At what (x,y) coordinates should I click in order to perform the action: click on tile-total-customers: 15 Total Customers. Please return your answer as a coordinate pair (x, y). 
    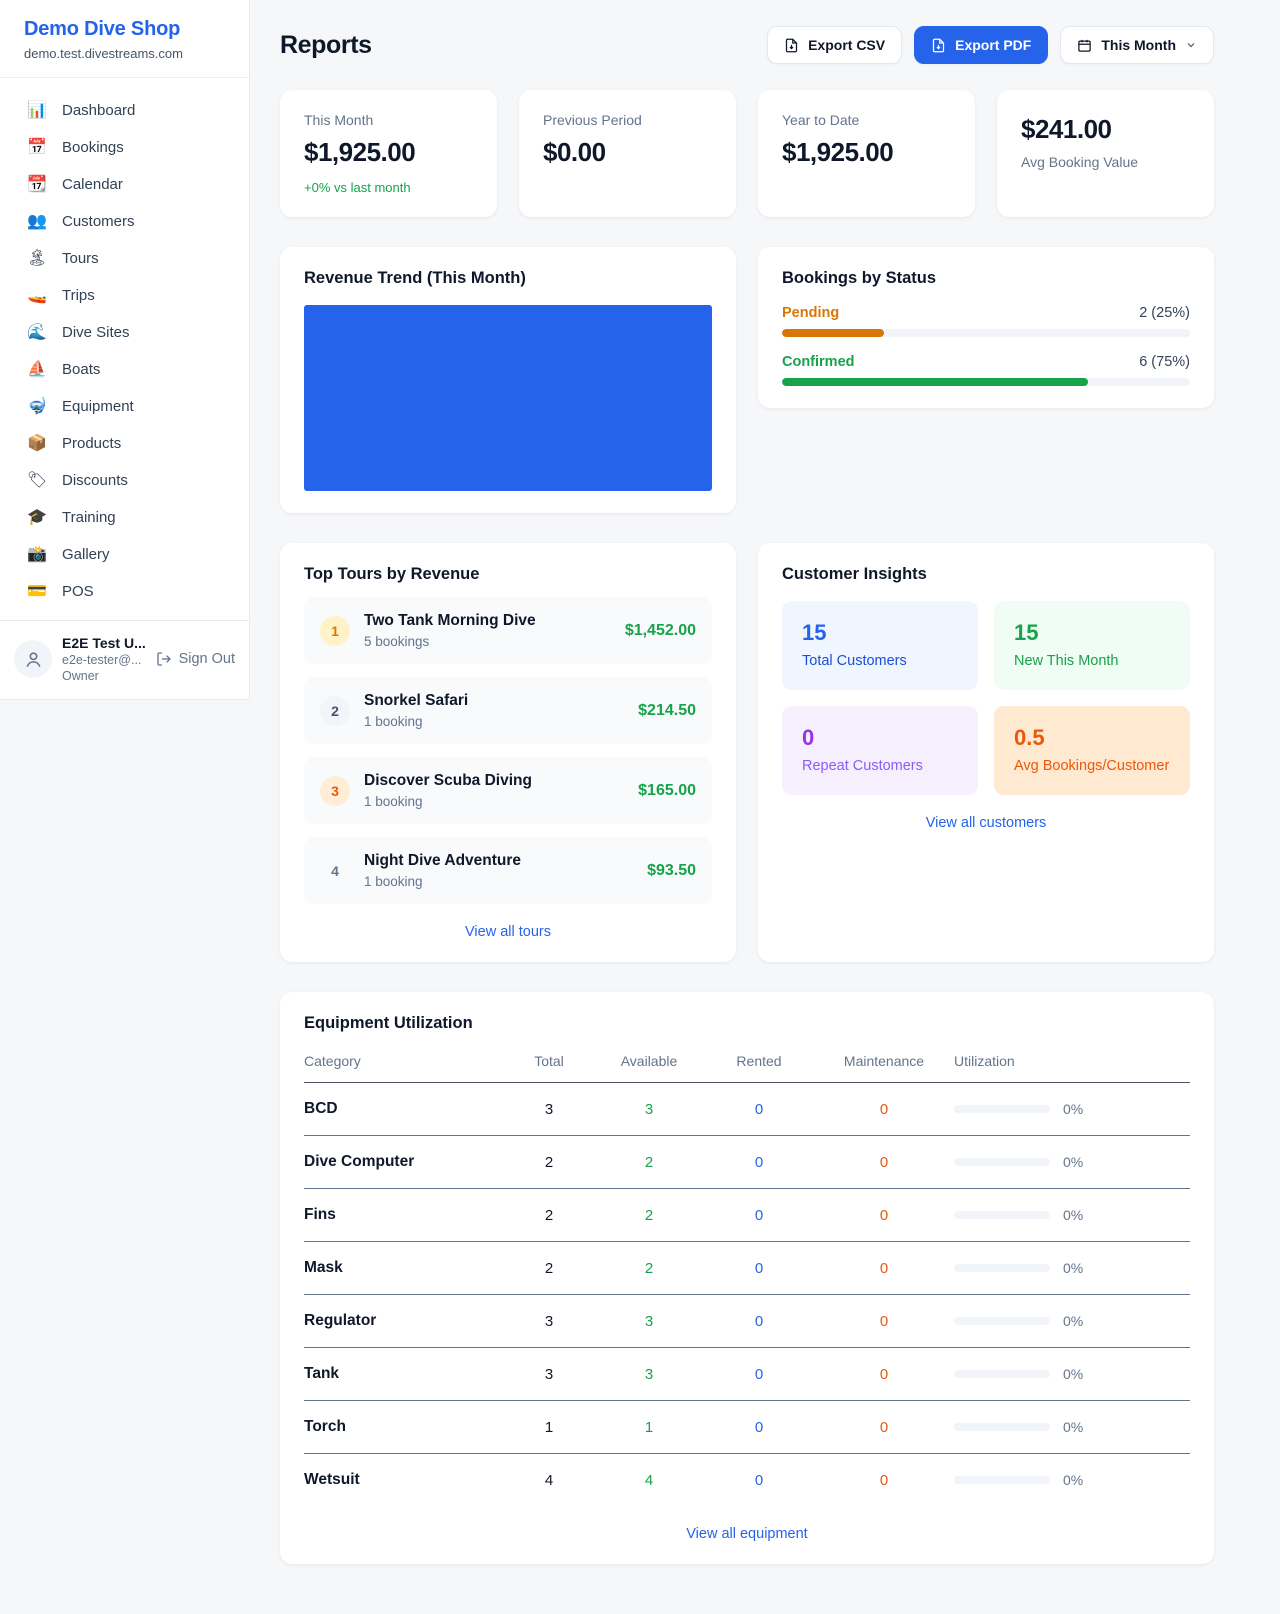
    Looking at the image, I should click on (880, 645).